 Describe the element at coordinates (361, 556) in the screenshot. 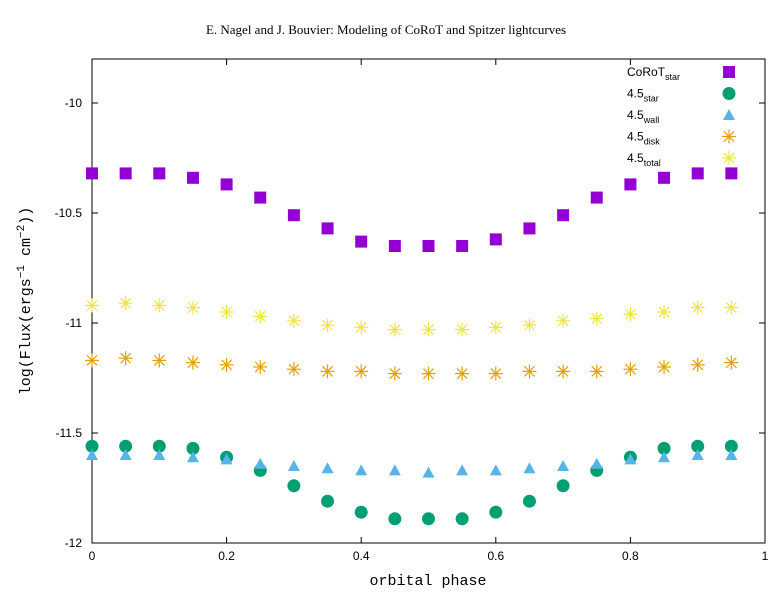

I see `x-tick-label: 0.4` at that location.